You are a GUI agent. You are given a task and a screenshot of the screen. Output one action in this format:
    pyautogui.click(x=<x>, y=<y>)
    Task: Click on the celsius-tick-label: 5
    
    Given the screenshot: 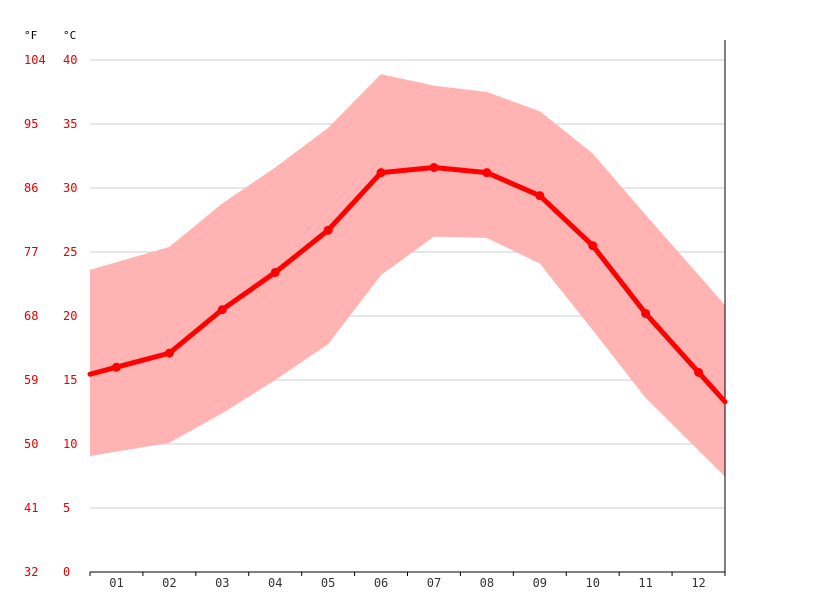 What is the action you would take?
    pyautogui.click(x=66, y=508)
    